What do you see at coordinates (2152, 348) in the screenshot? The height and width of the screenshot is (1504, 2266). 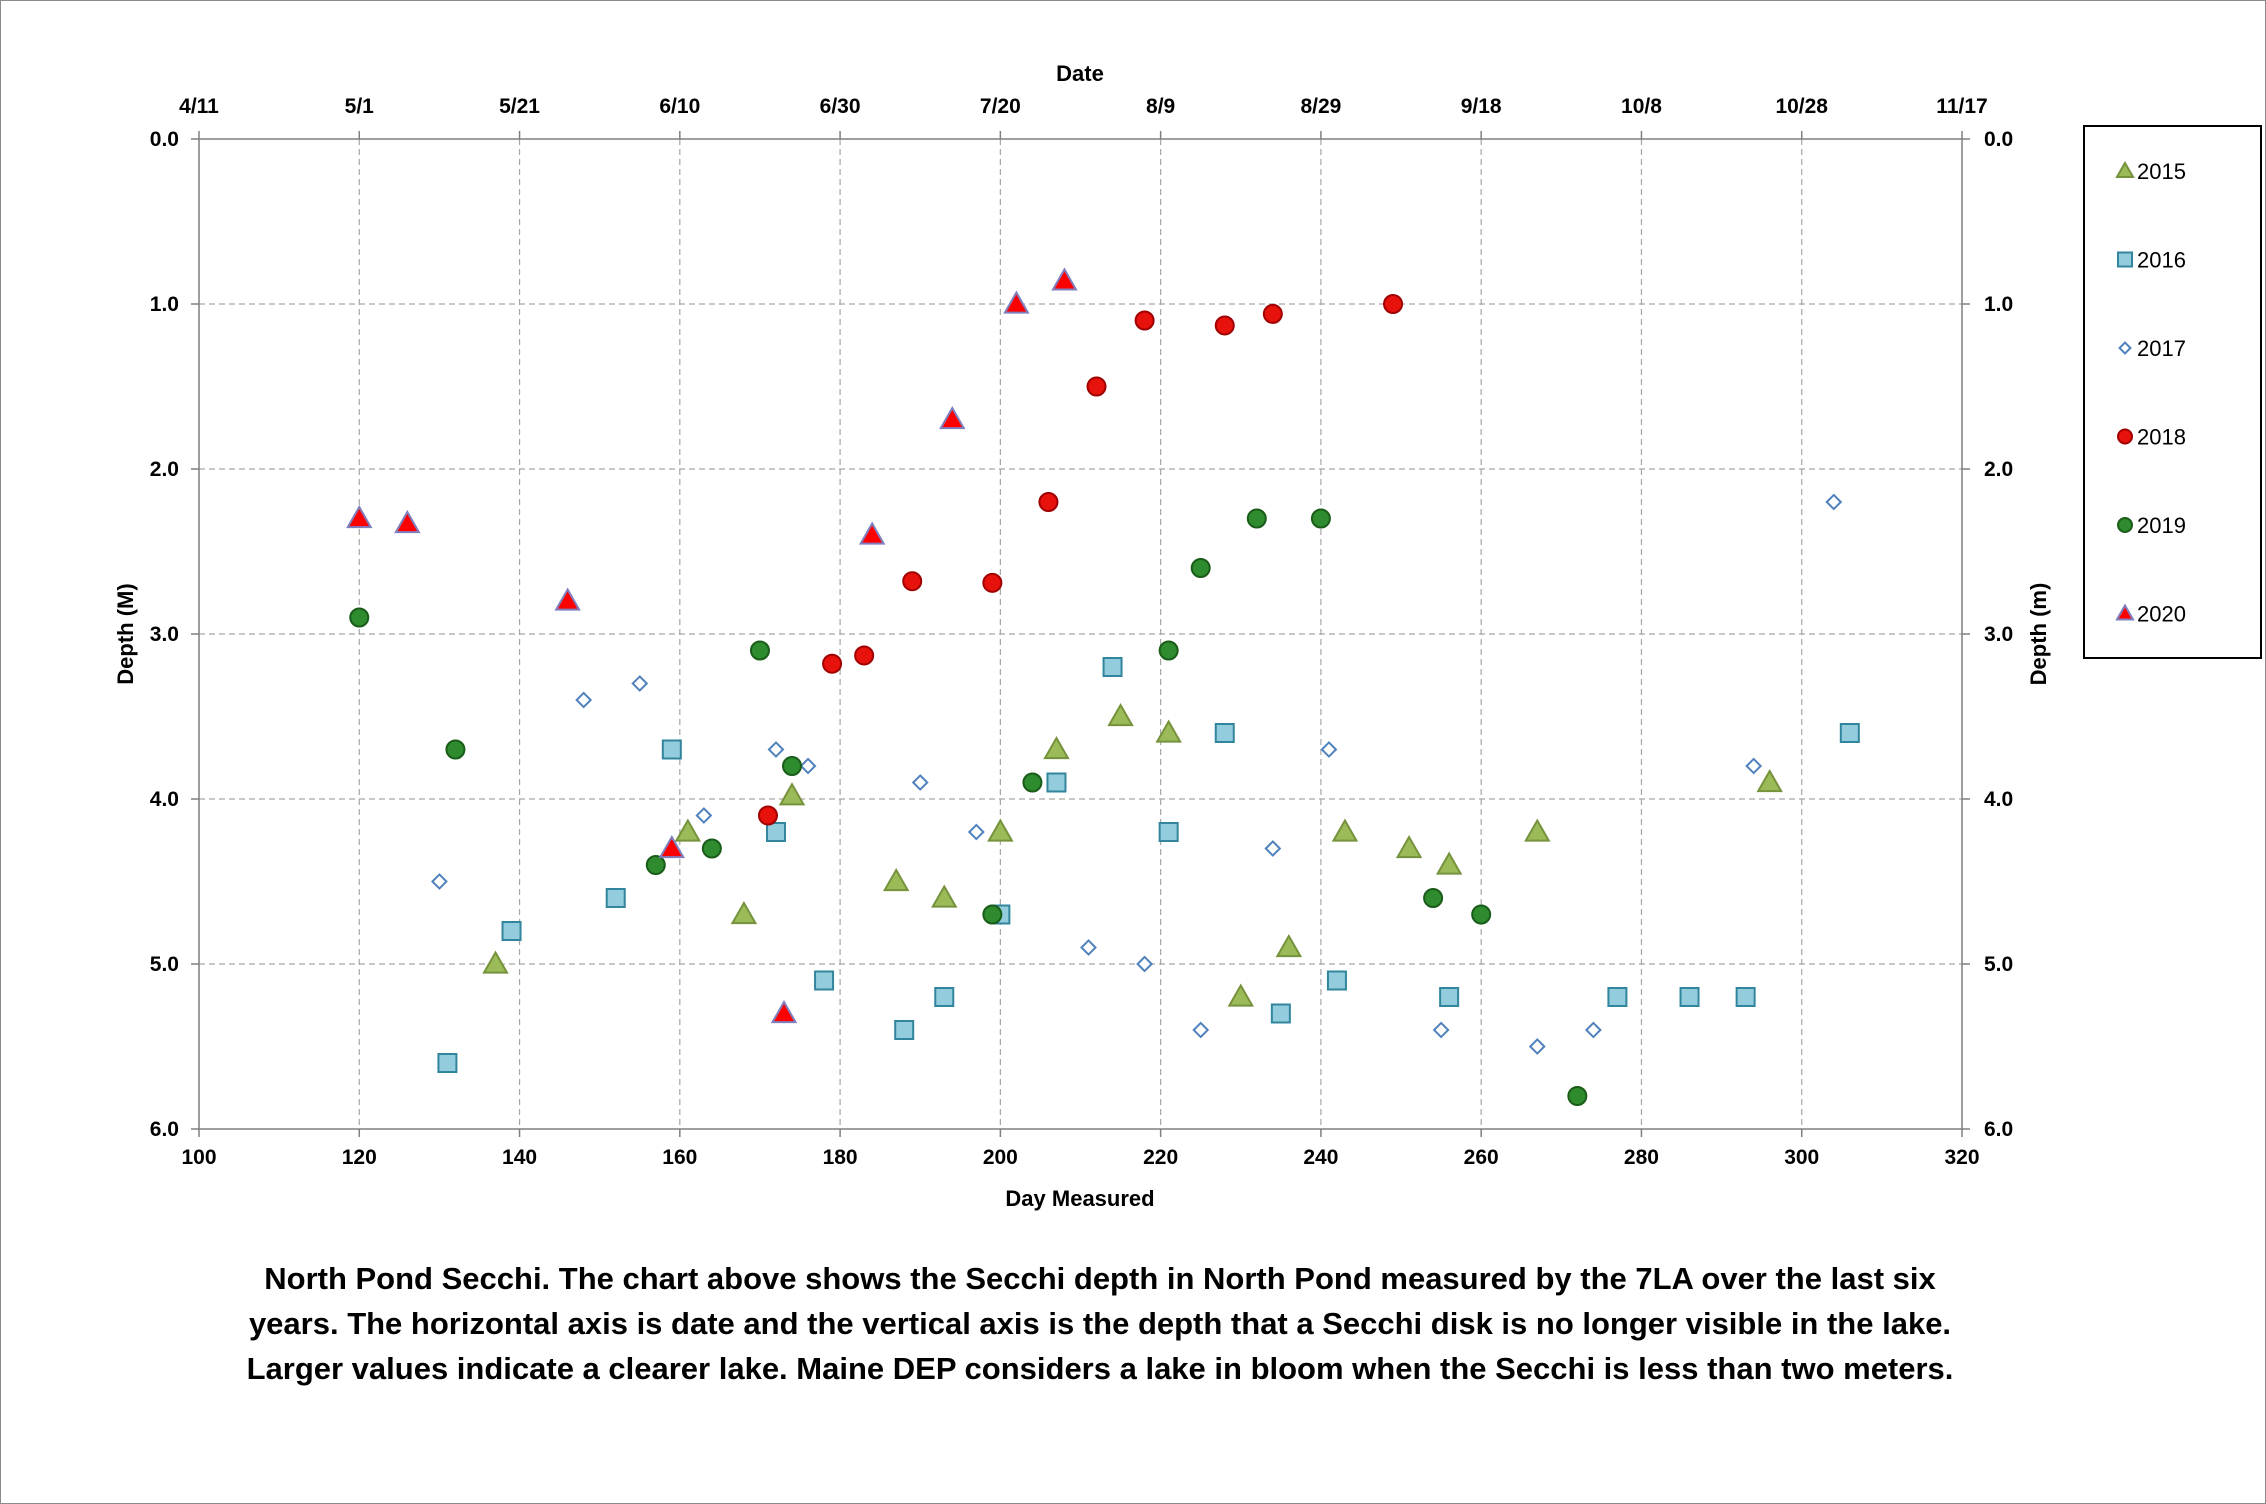 I see `legend-item-2017: 2017` at bounding box center [2152, 348].